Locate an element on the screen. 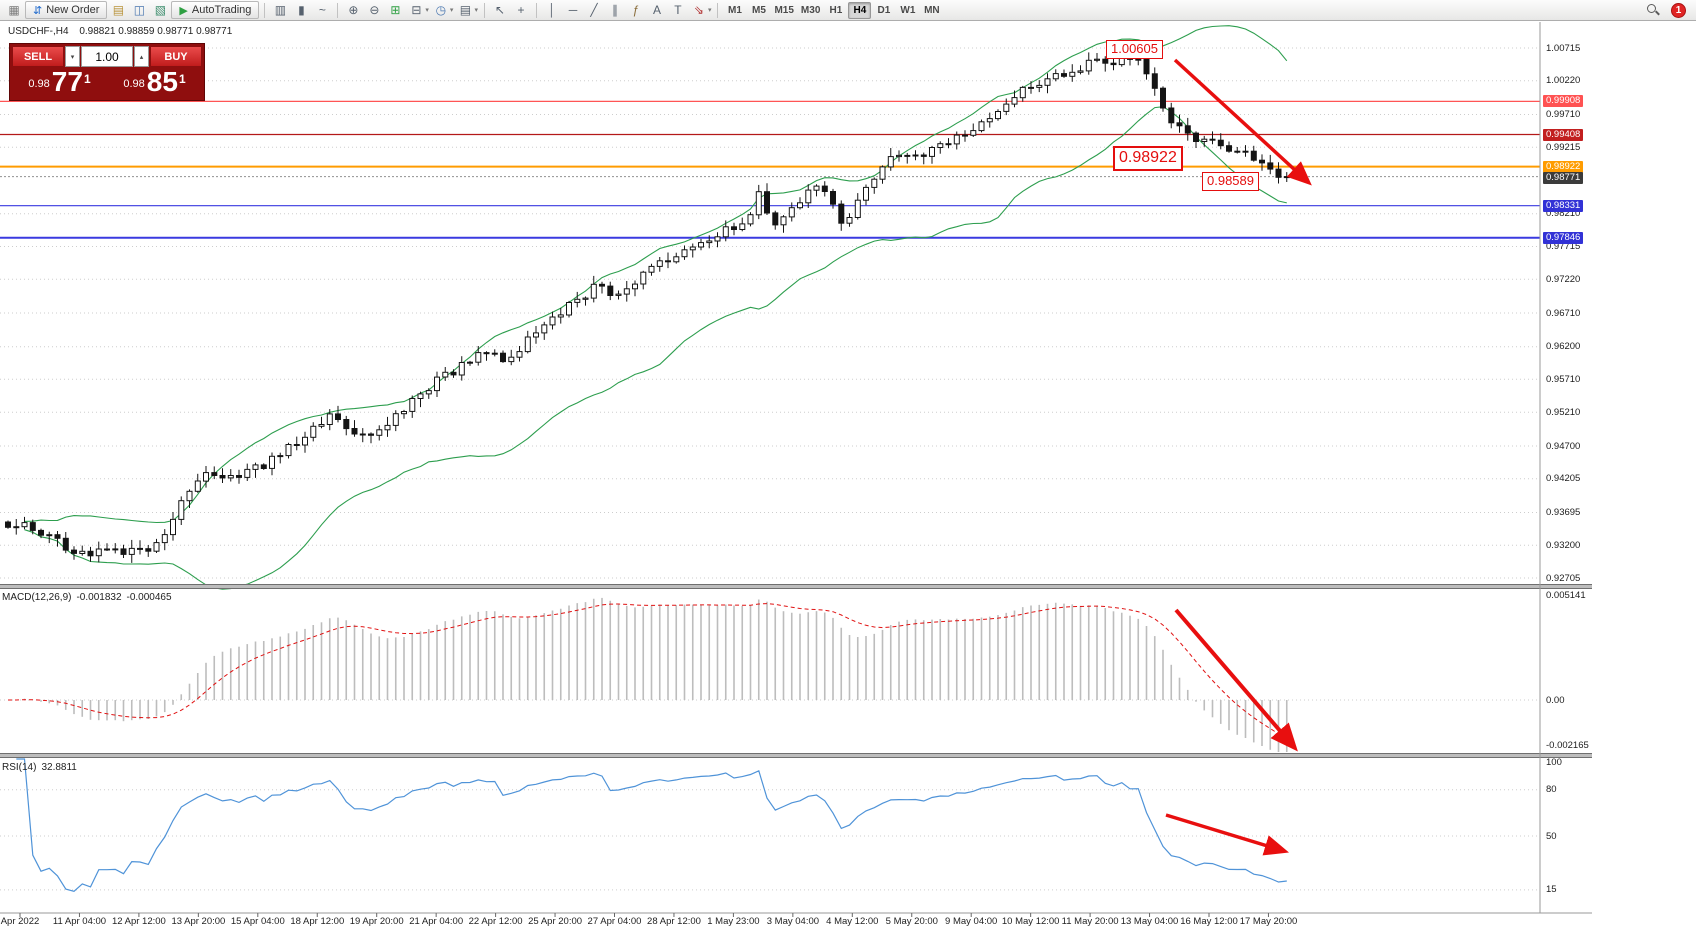 The width and height of the screenshot is (1696, 945). bar-chart-icon: ▥ is located at coordinates (280, 10).